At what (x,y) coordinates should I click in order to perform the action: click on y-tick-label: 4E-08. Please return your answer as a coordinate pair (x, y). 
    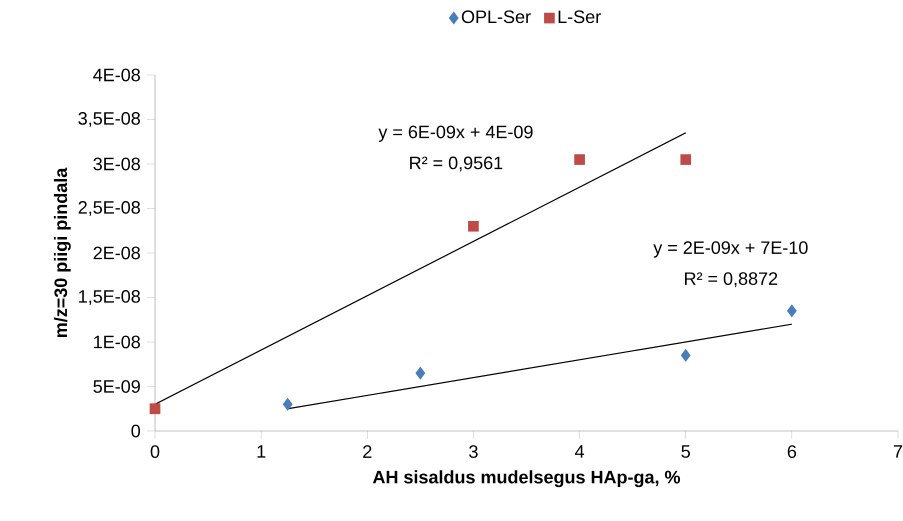
    Looking at the image, I should click on (116, 75).